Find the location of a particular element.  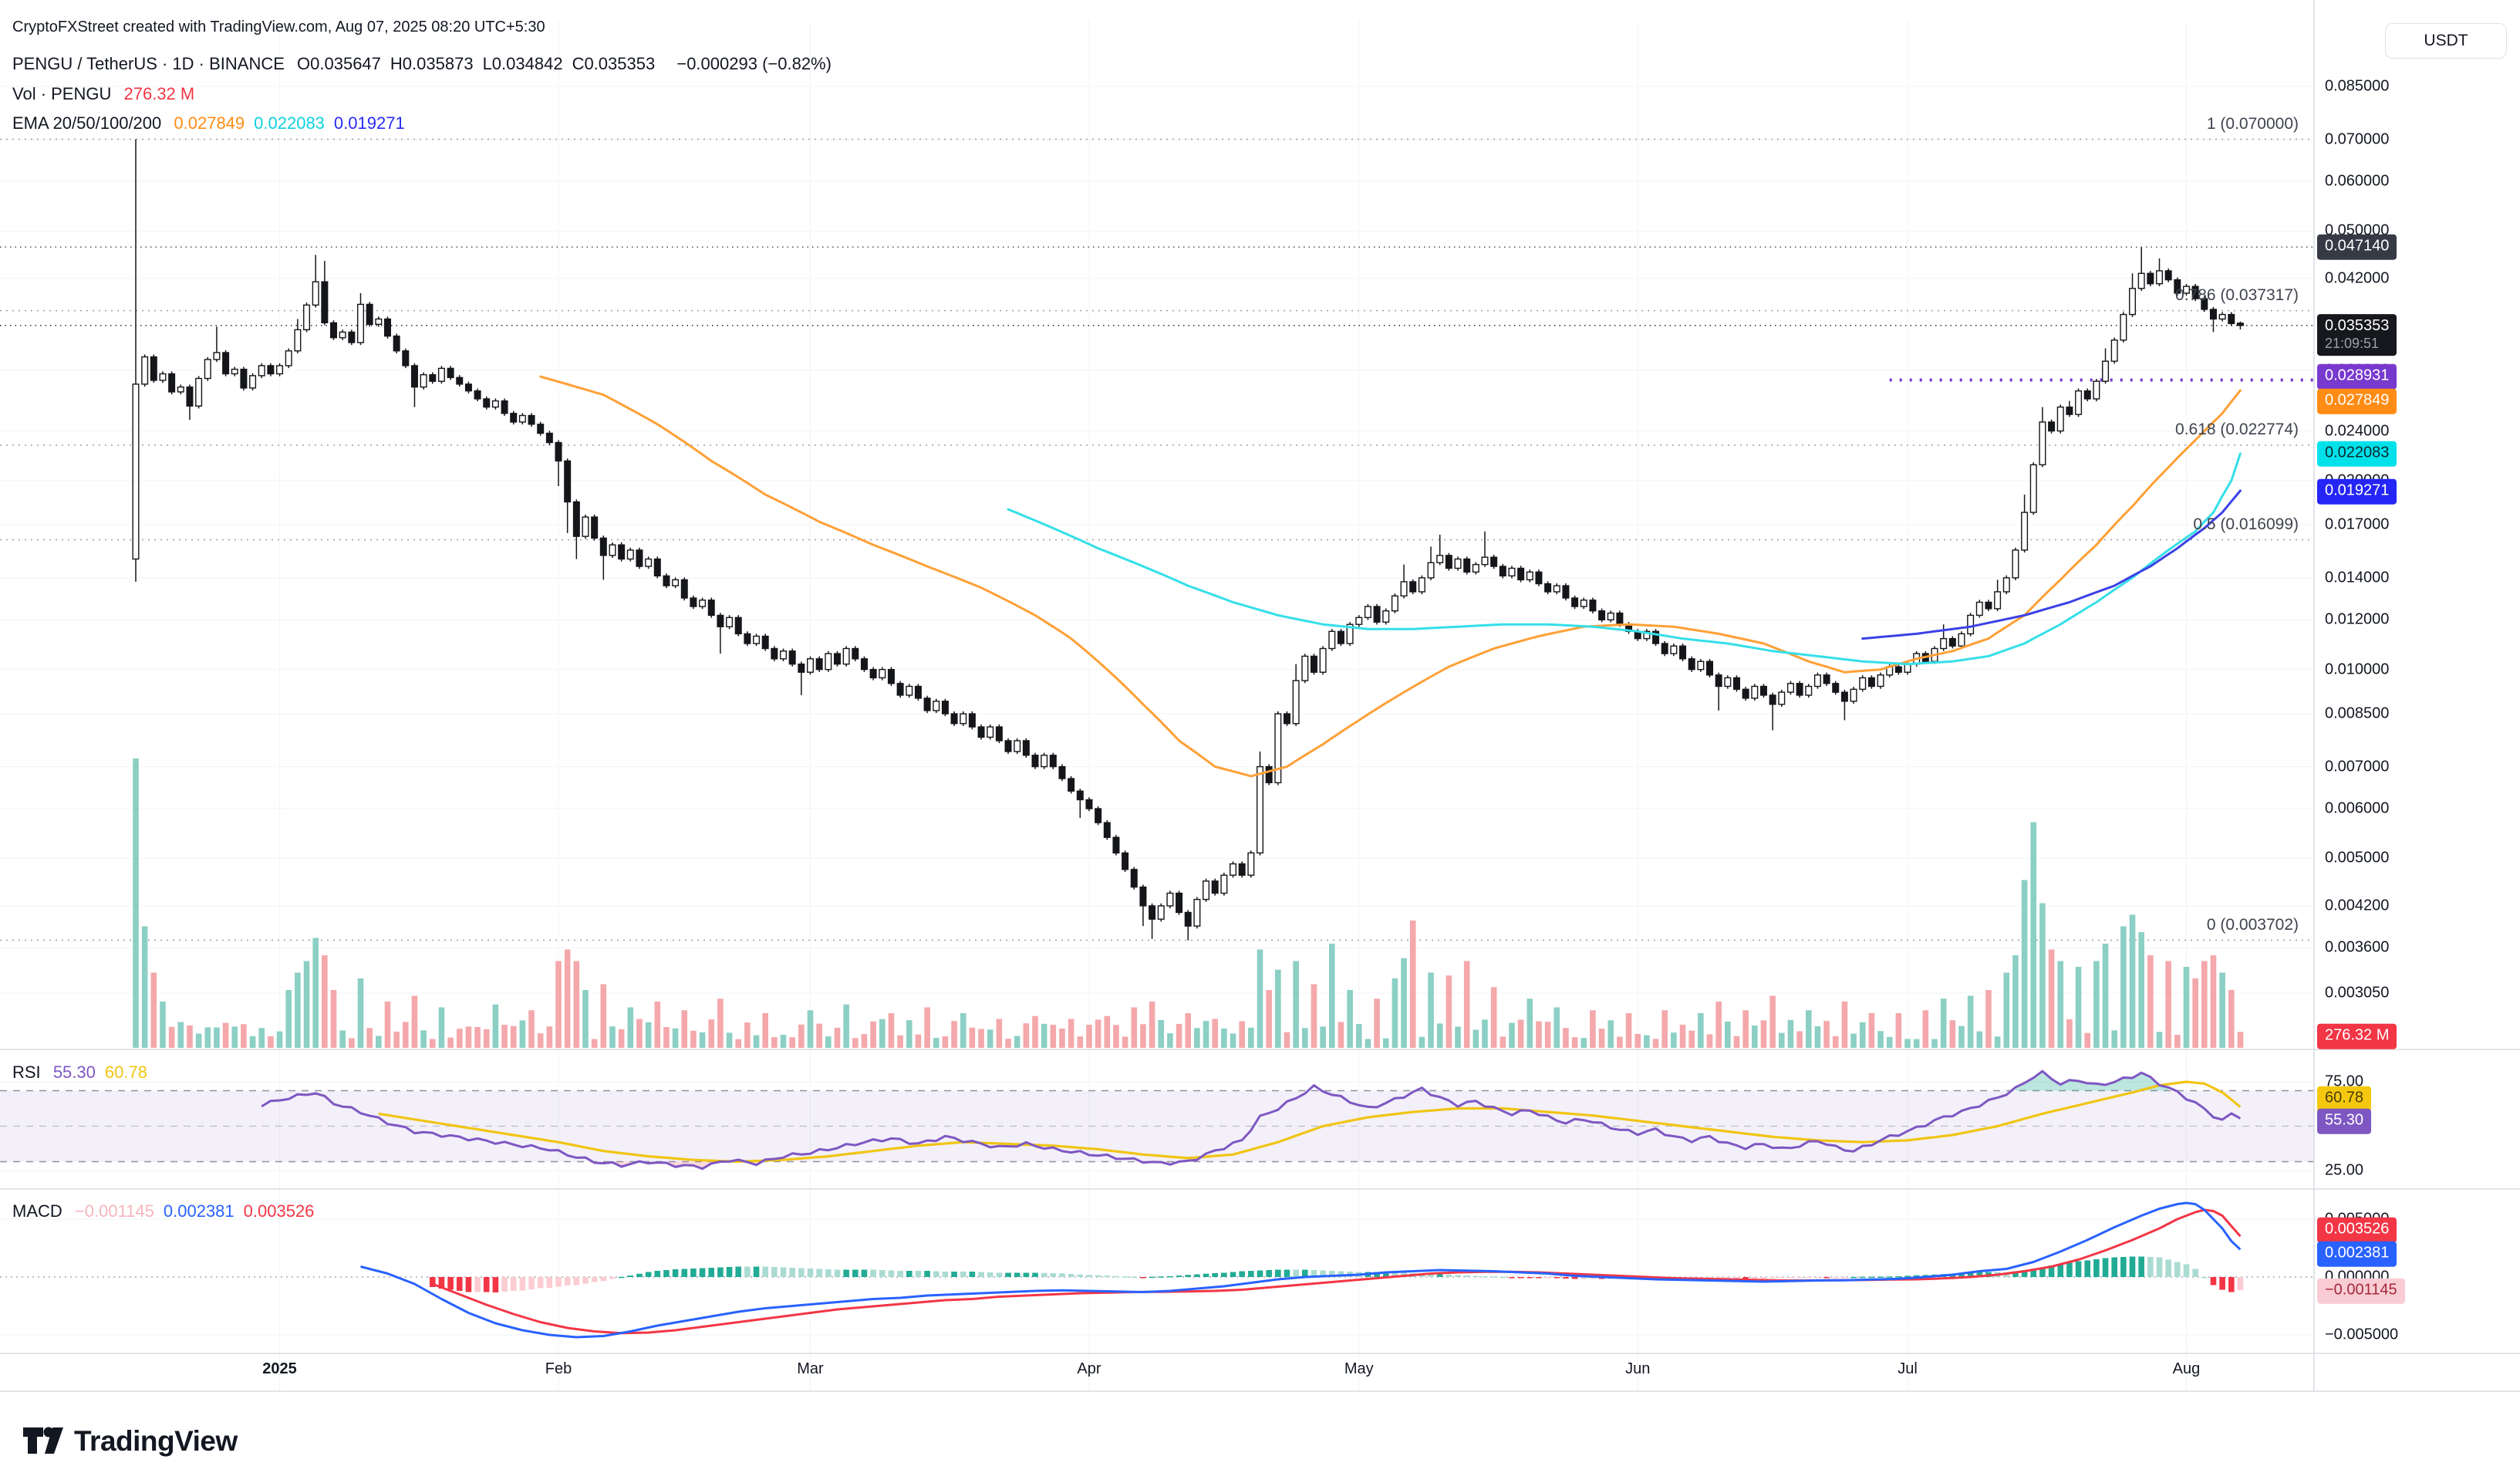

price-axis-tick: 0.060000 is located at coordinates (2357, 181).